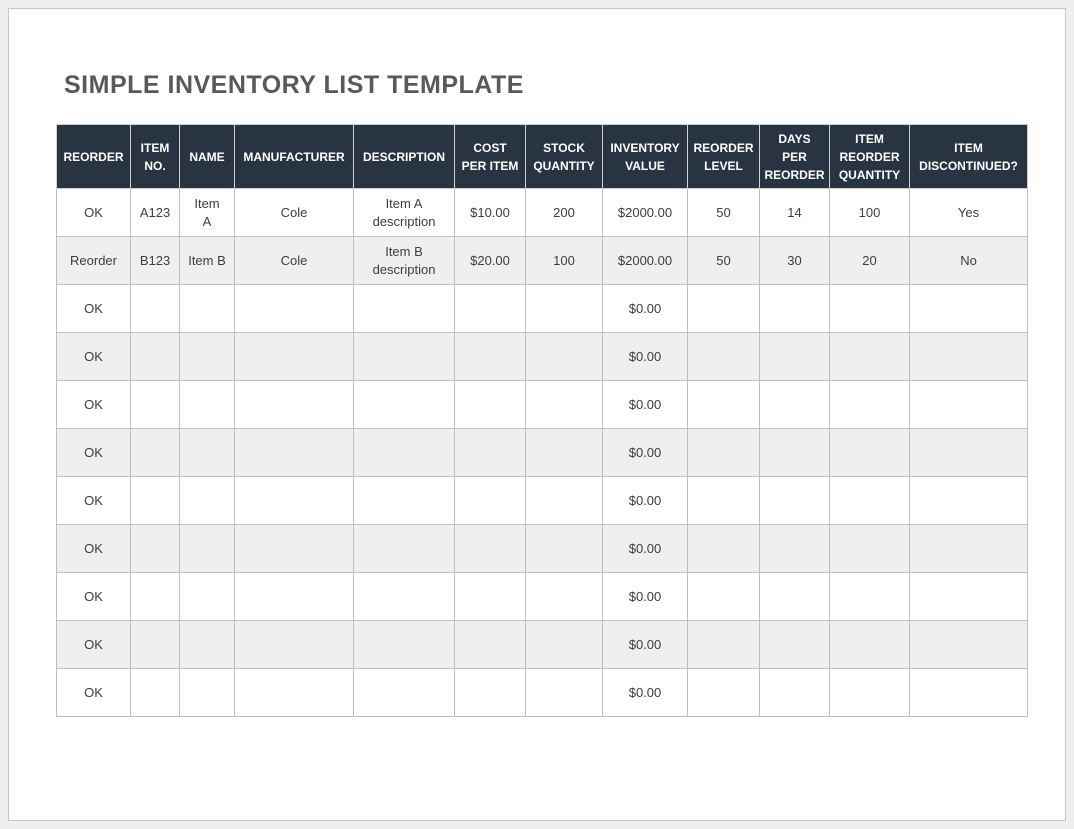  Describe the element at coordinates (155, 260) in the screenshot. I see `cell-item-no: B123` at that location.